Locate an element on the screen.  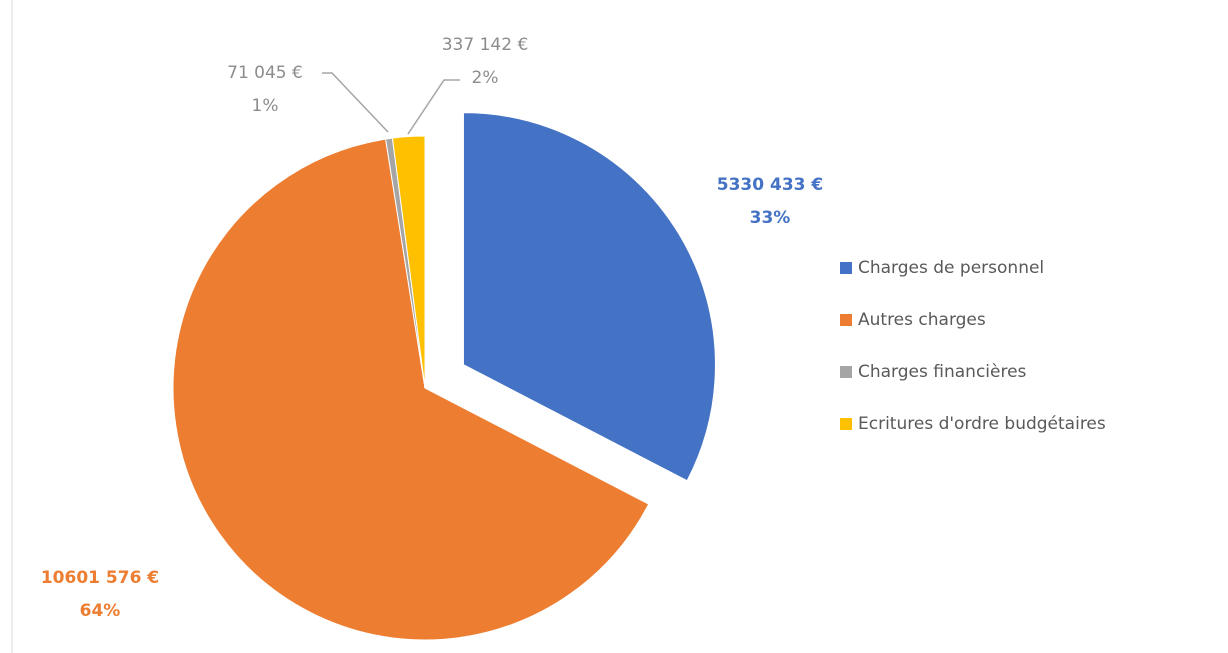
value-label: 71 045 € is located at coordinates (265, 73).